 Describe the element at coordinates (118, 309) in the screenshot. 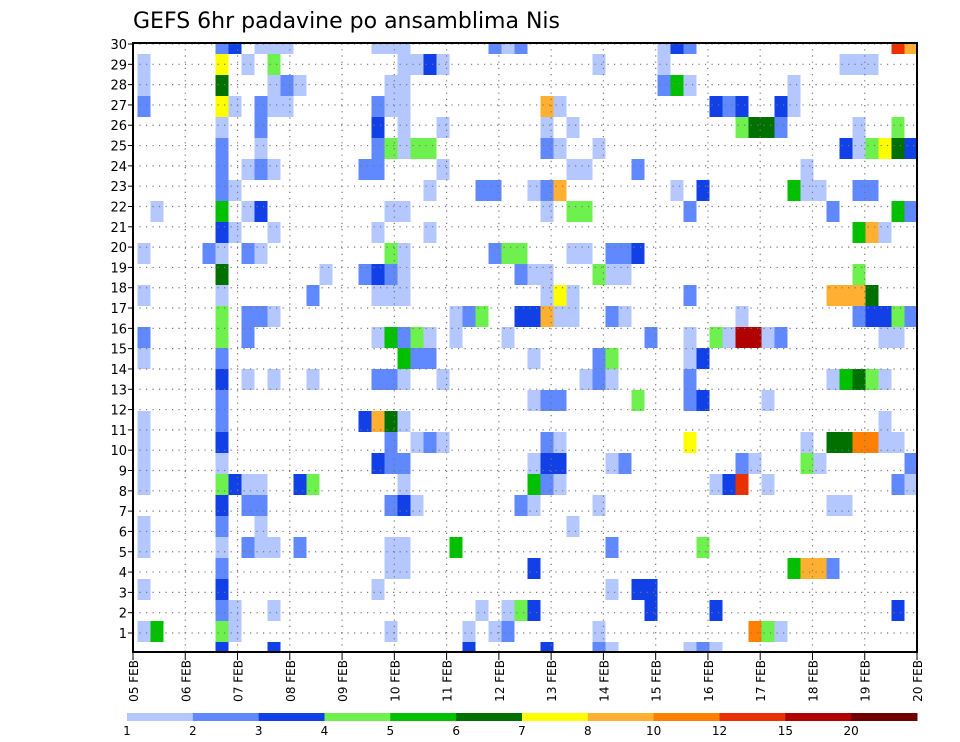

I see `y-tick-label: 17` at that location.